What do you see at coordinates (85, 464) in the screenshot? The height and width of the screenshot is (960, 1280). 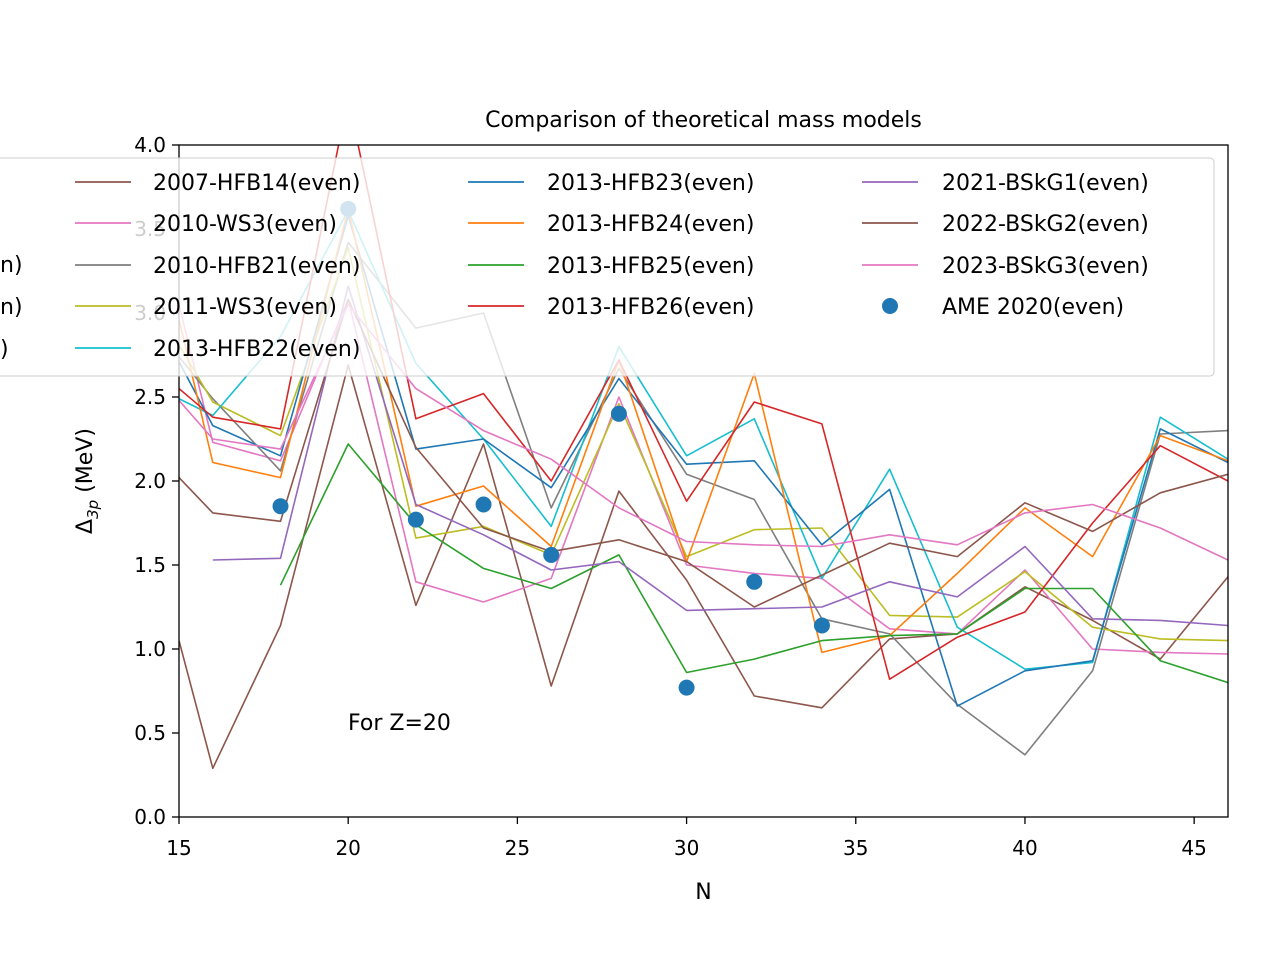 I see `y-axis-label-unit: (MeV)` at bounding box center [85, 464].